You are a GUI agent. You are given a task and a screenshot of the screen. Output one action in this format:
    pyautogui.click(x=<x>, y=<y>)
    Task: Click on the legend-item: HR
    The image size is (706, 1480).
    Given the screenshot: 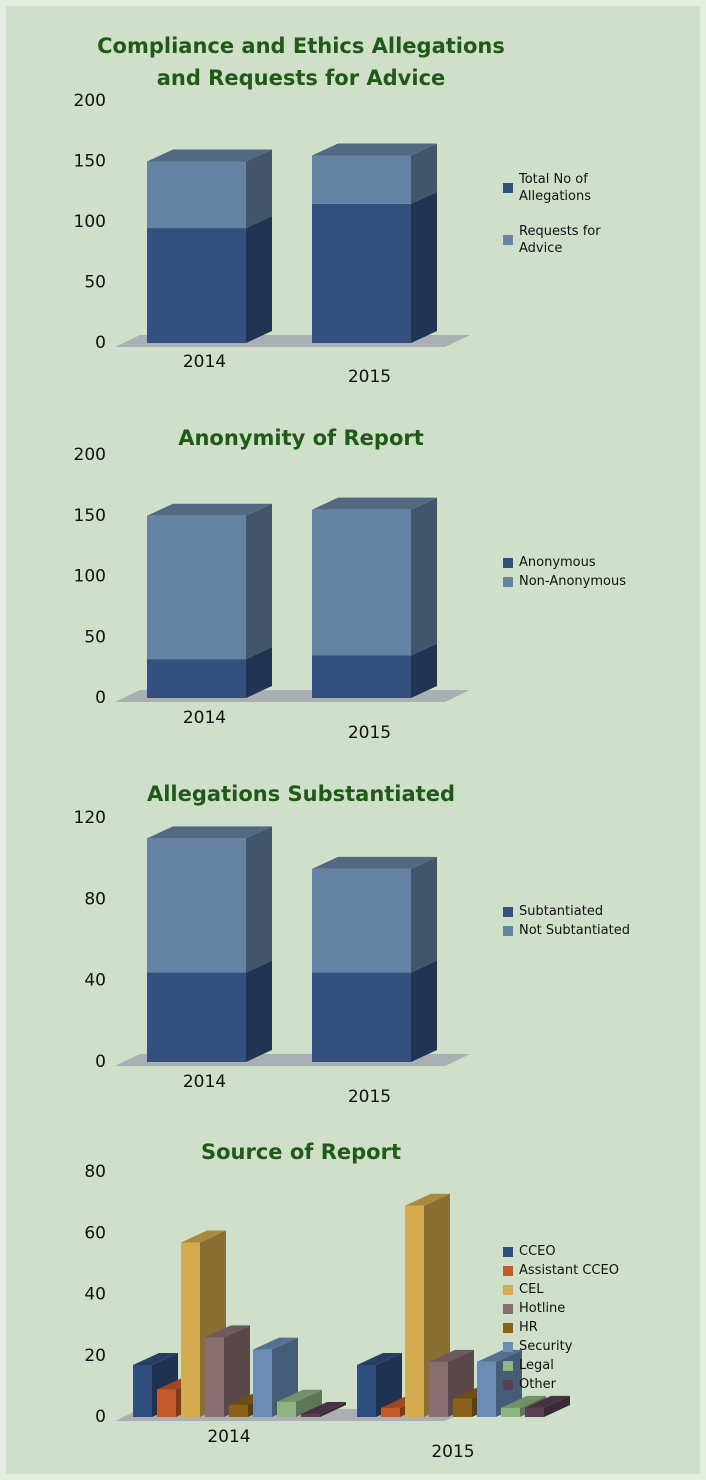 What is the action you would take?
    pyautogui.click(x=583, y=1327)
    